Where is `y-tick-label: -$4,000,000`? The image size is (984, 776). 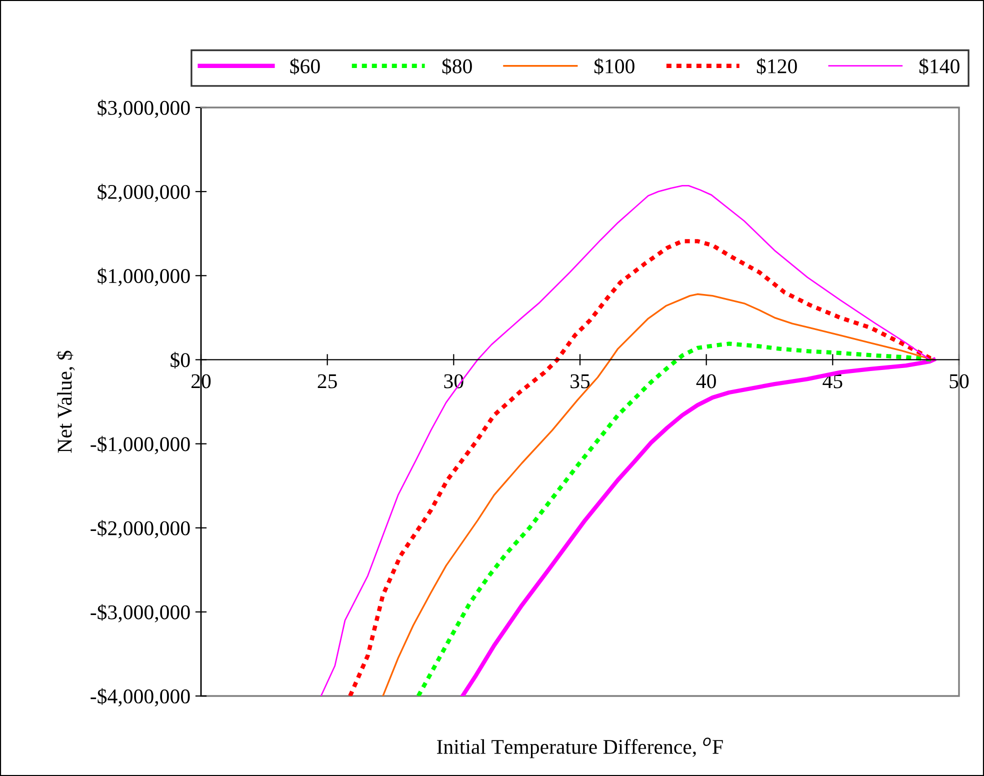
y-tick-label: -$4,000,000 is located at coordinates (140, 697).